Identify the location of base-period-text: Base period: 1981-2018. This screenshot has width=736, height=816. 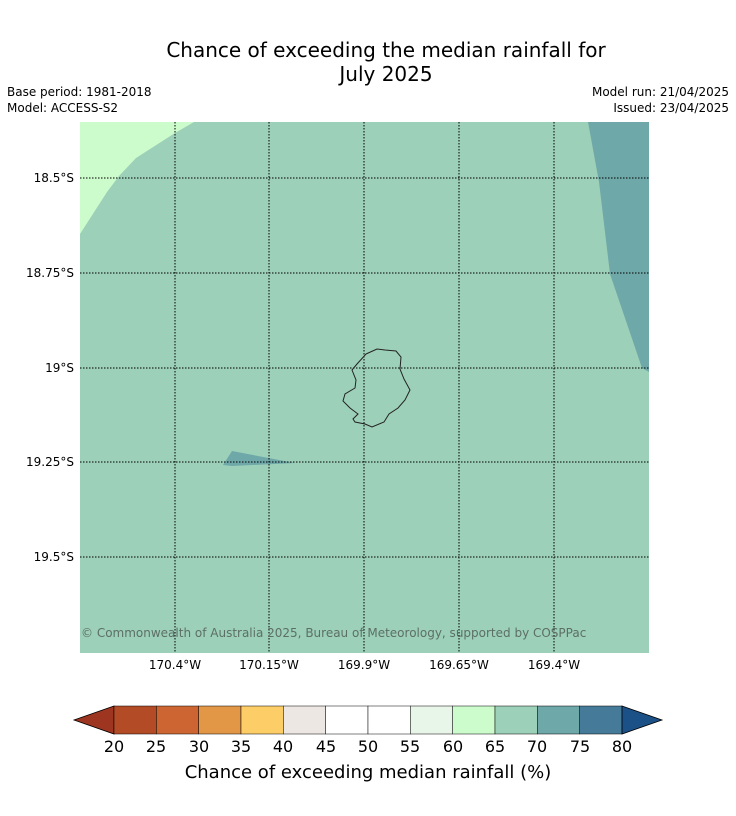
(79, 92).